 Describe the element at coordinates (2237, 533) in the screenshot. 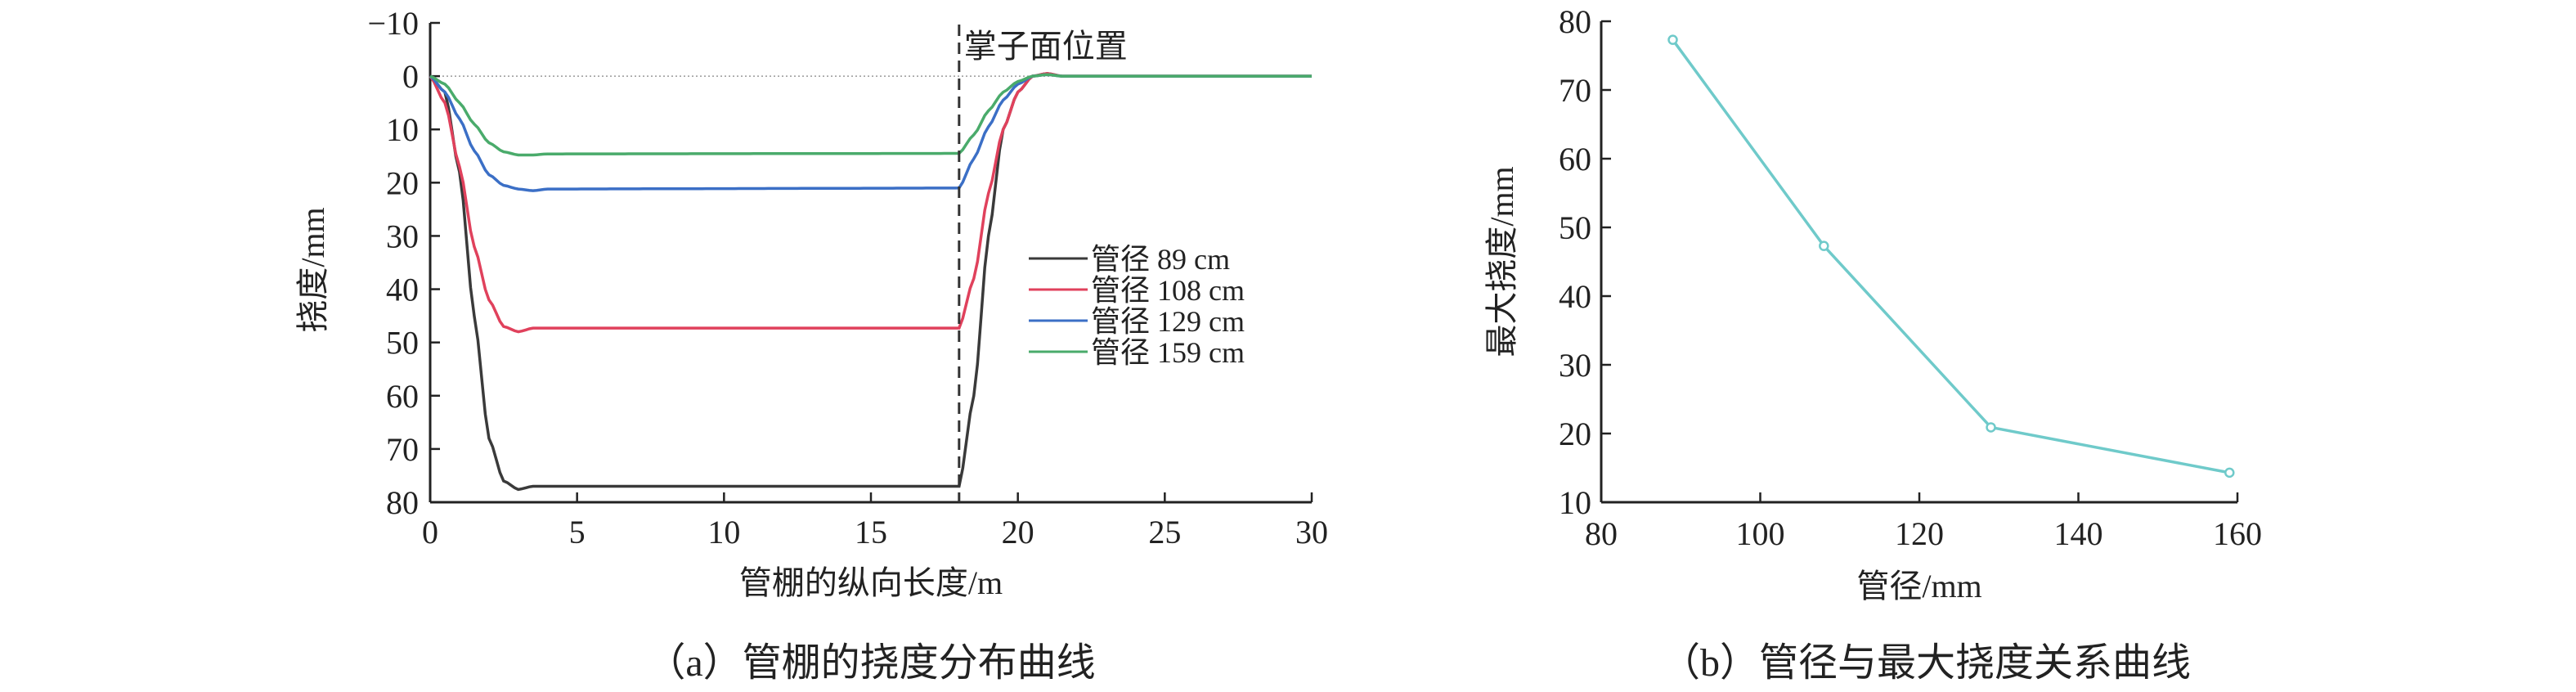

I see `x-tick-label: 160` at that location.